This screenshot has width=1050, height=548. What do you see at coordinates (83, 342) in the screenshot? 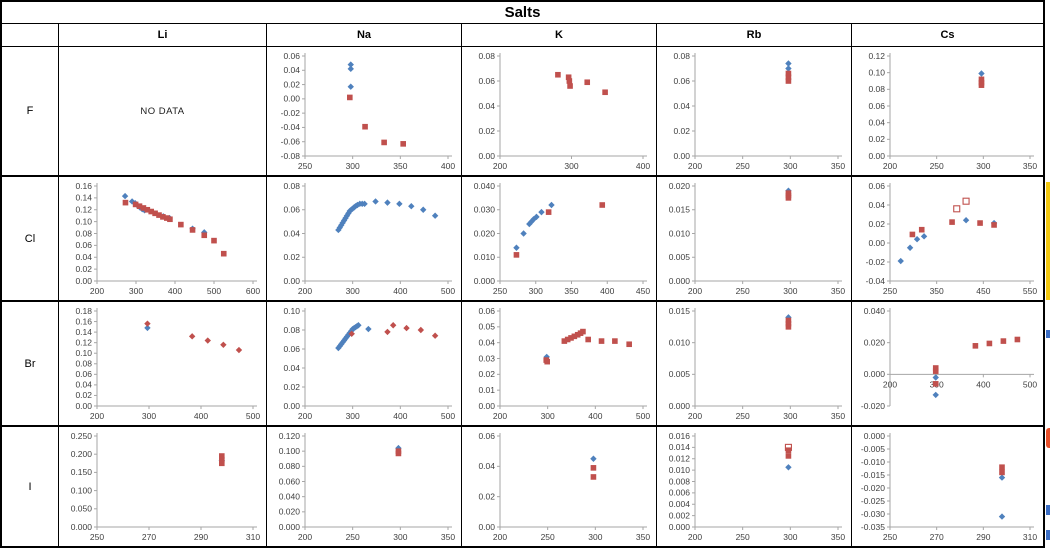
I see `svg-text: 0.12` at bounding box center [83, 342].